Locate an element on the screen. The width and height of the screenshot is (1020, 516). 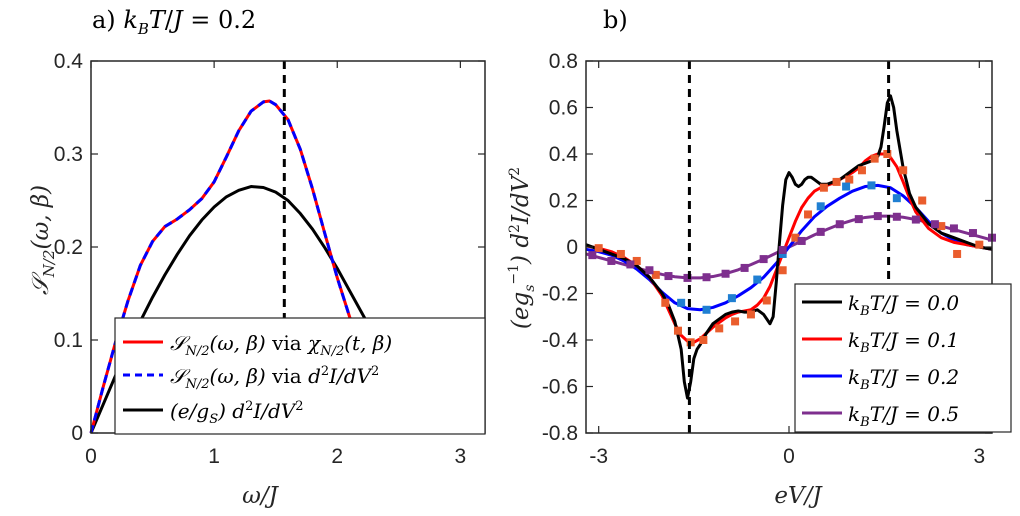
legend-entry-3: (e/gS) d2I/dV2 is located at coordinates (237, 413).